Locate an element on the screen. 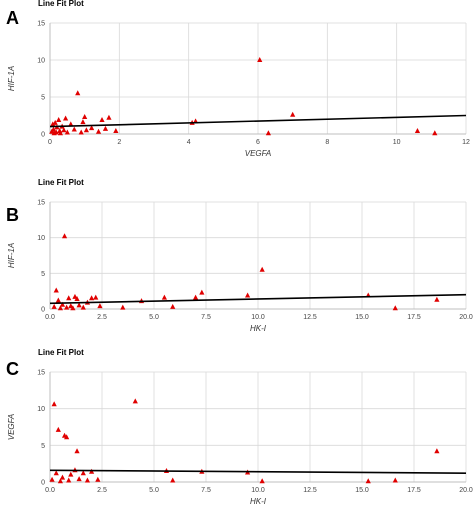  panel-letter: B is located at coordinates (12, 215).